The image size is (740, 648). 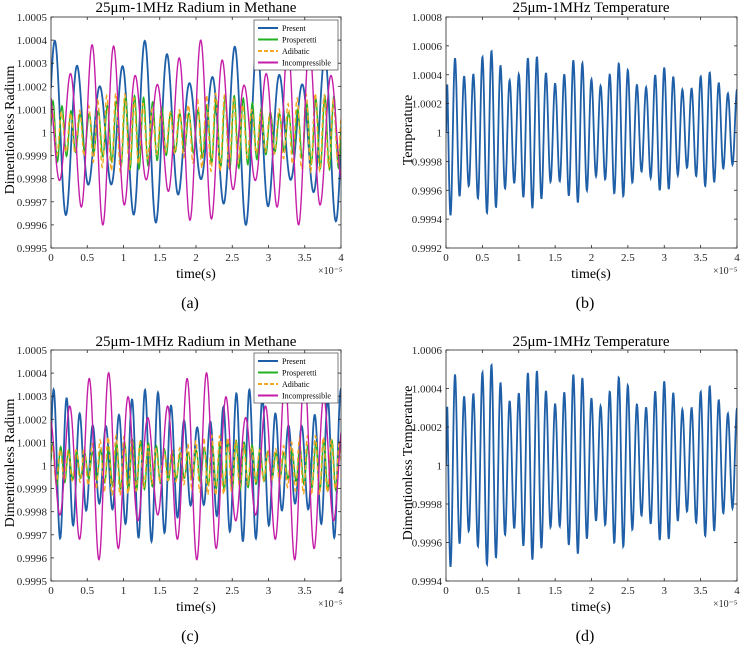 What do you see at coordinates (408, 463) in the screenshot?
I see `y-axis-label: Dimentionless Temperature` at bounding box center [408, 463].